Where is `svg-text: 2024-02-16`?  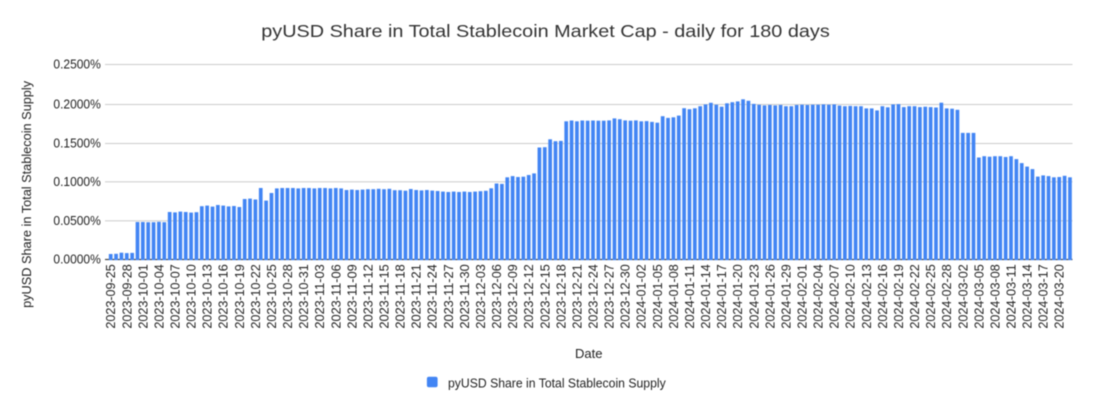 svg-text: 2024-02-16 is located at coordinates (883, 296).